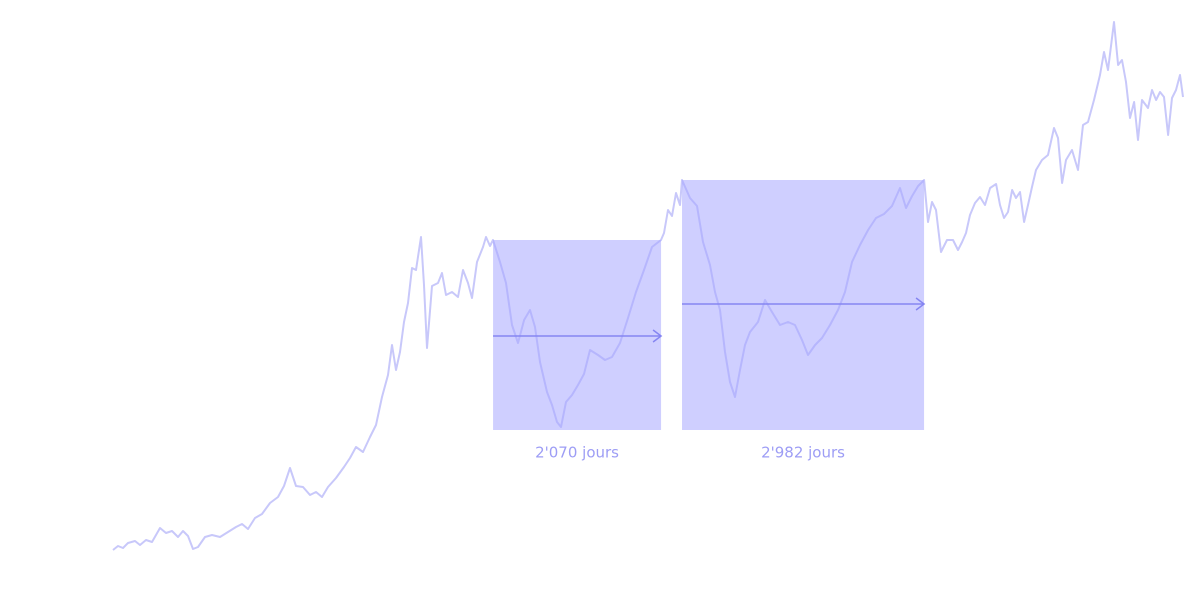  Describe the element at coordinates (803, 453) in the screenshot. I see `period-label: 2'982 jours` at that location.